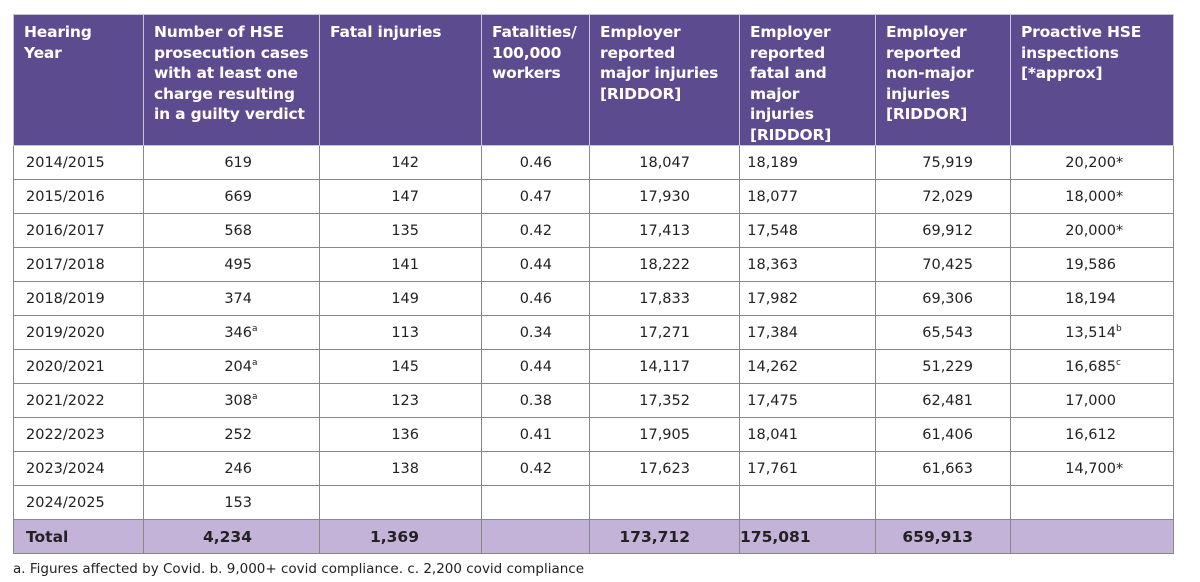  Describe the element at coordinates (238, 162) in the screenshot. I see `cell-value: 619` at that location.